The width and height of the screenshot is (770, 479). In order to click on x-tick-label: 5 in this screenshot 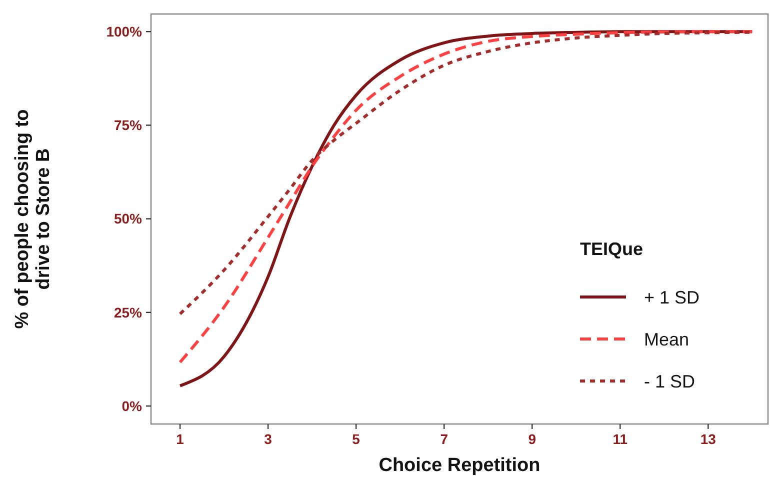, I will do `click(356, 439)`.